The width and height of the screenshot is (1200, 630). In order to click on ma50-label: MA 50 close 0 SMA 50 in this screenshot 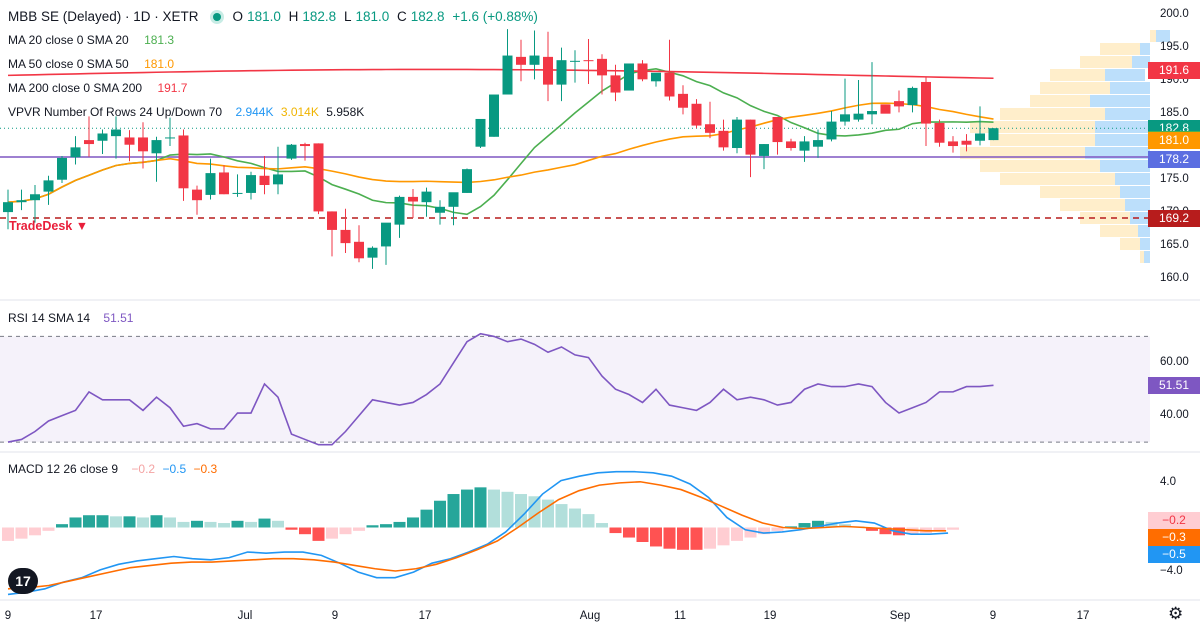, I will do `click(68, 64)`.